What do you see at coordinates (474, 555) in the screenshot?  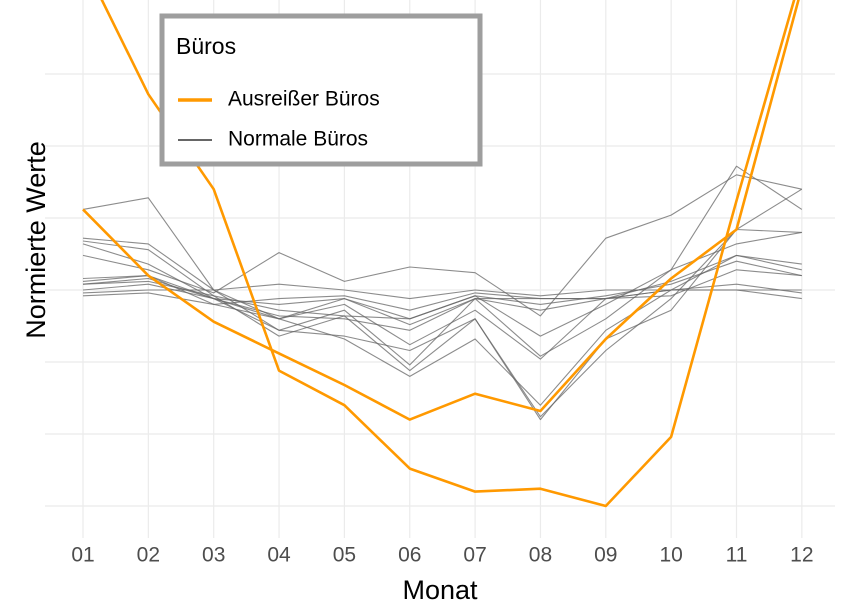 I see `x-tick-label: 07` at bounding box center [474, 555].